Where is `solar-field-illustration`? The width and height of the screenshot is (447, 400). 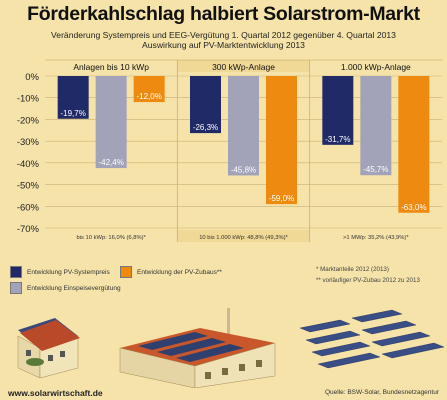
solar-field-illustration is located at coordinates (372, 339).